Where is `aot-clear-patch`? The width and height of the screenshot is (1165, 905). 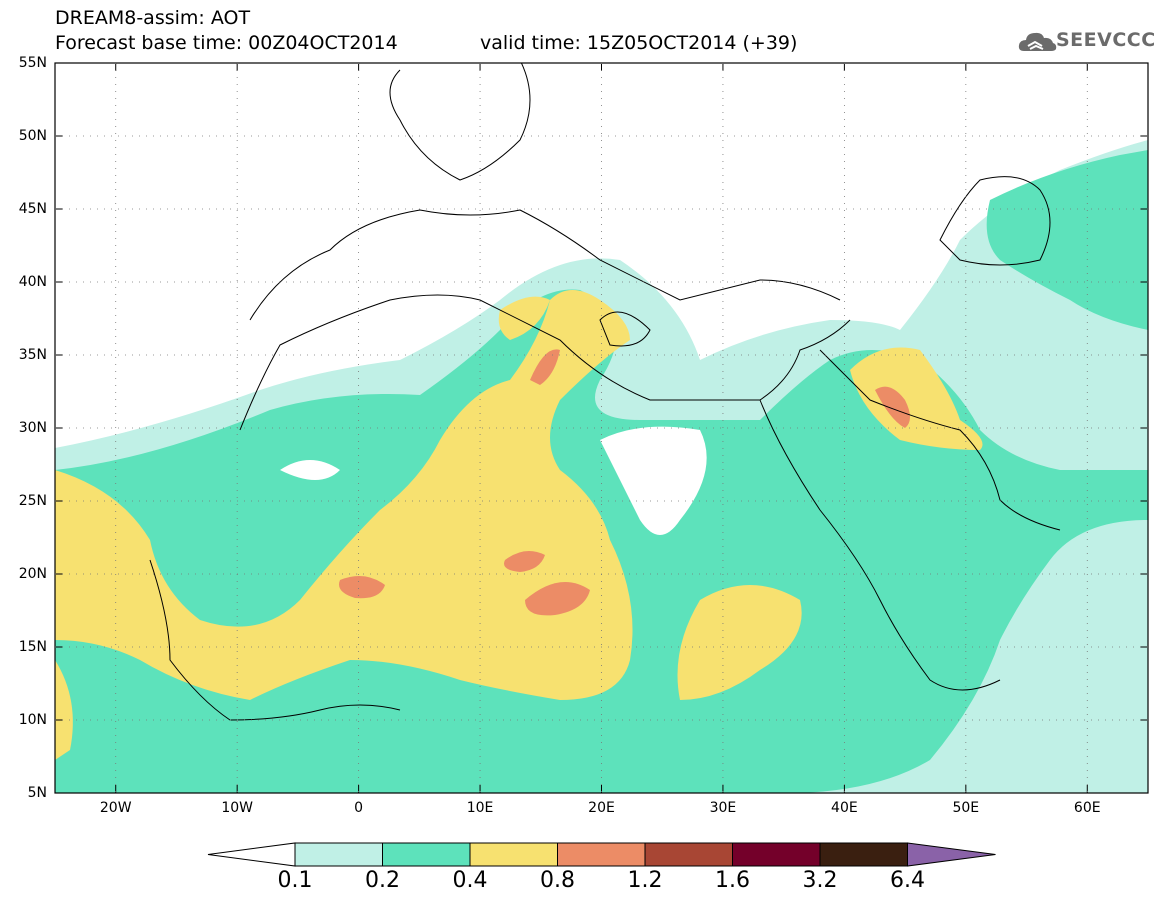
aot-clear-patch is located at coordinates (493, 480).